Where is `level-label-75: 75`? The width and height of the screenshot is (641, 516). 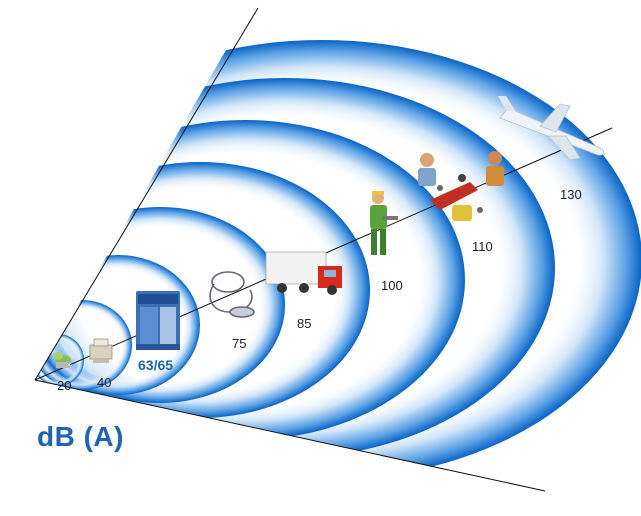
level-label-75: 75 is located at coordinates (239, 343).